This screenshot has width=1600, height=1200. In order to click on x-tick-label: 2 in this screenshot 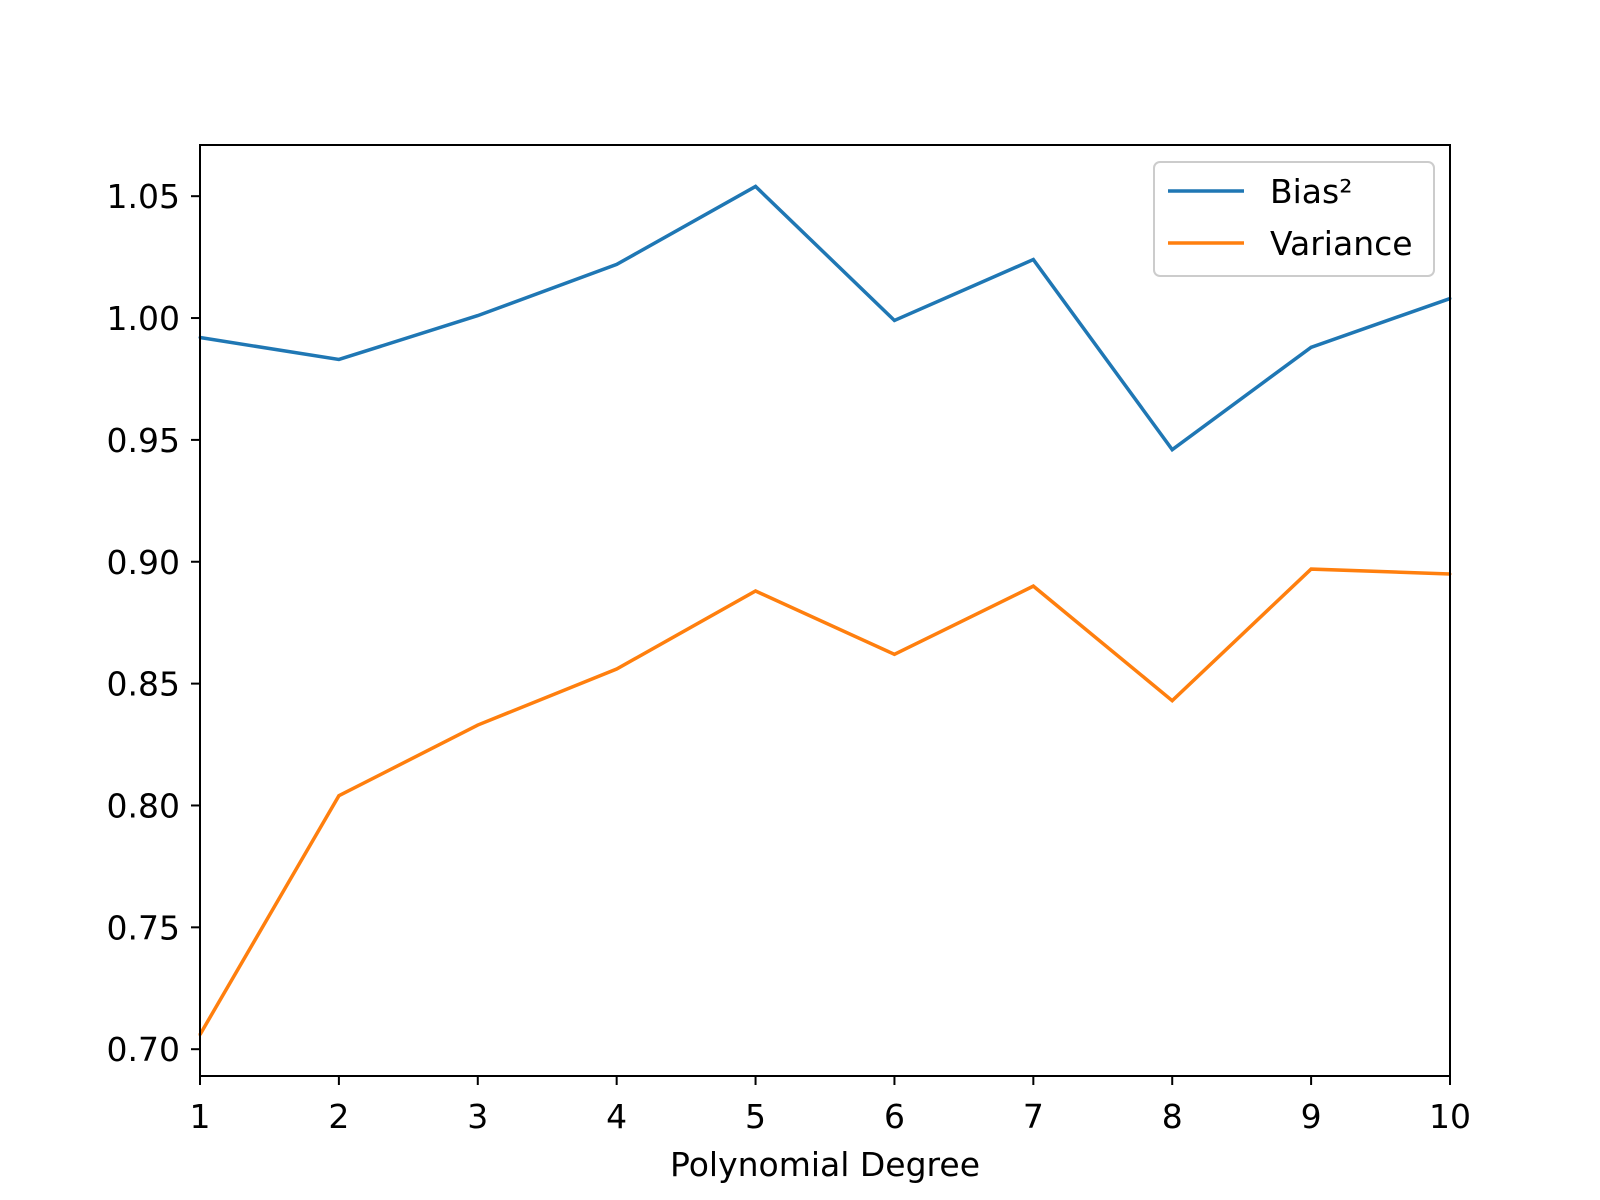, I will do `click(338, 1116)`.